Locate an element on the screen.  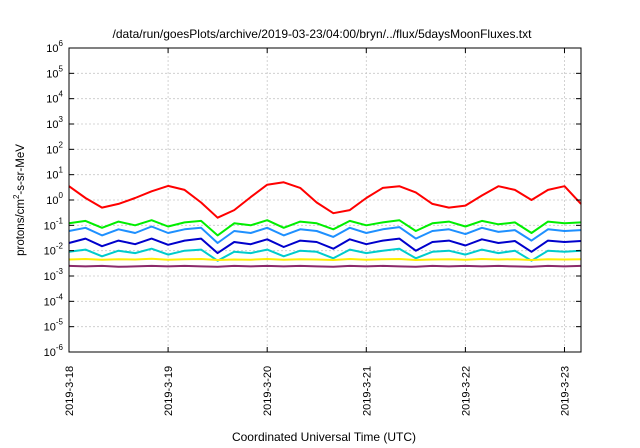
y-tick-label: 10⁻⁶ is located at coordinates (54, 351).